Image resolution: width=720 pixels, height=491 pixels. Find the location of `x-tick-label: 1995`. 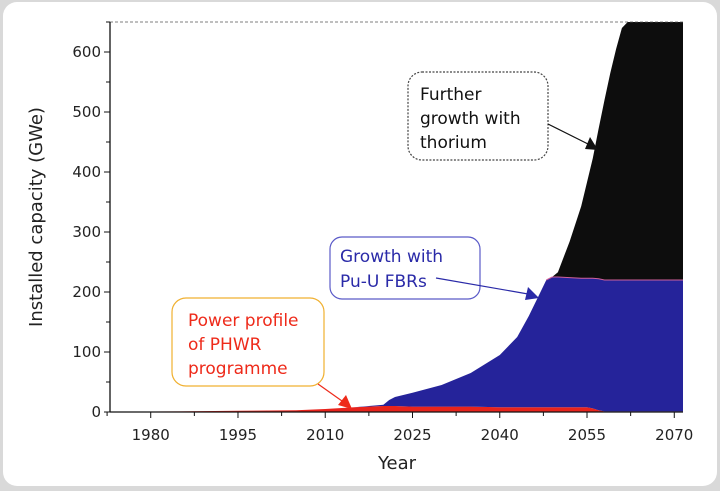

x-tick-label: 1995 is located at coordinates (238, 435).